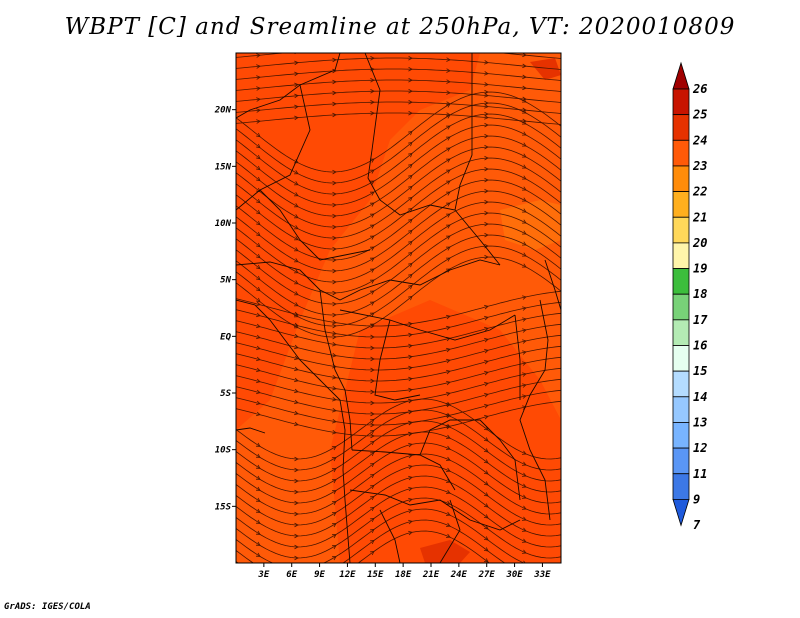  I want to click on lon-tick-label: 18E, so click(403, 575).